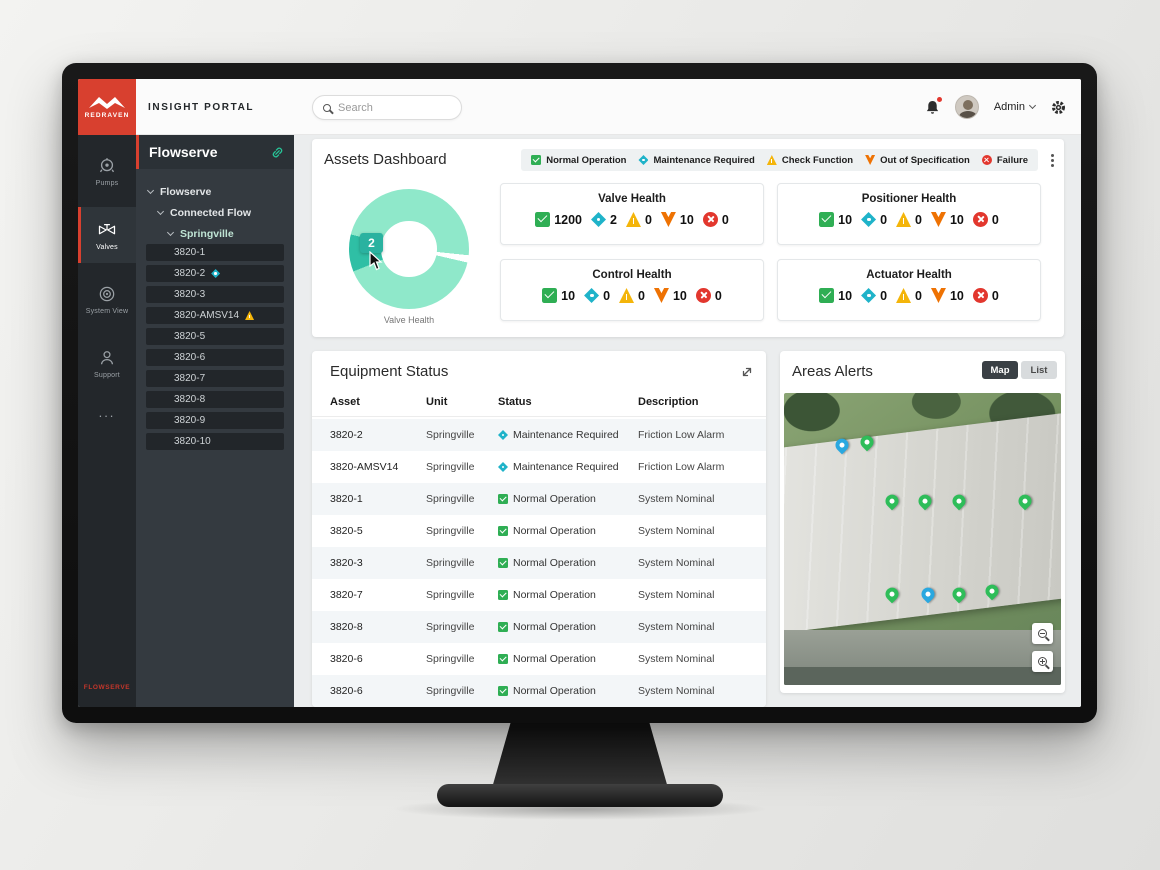 The width and height of the screenshot is (1160, 870). Describe the element at coordinates (817, 160) in the screenshot. I see `legend-label: Check Function` at that location.